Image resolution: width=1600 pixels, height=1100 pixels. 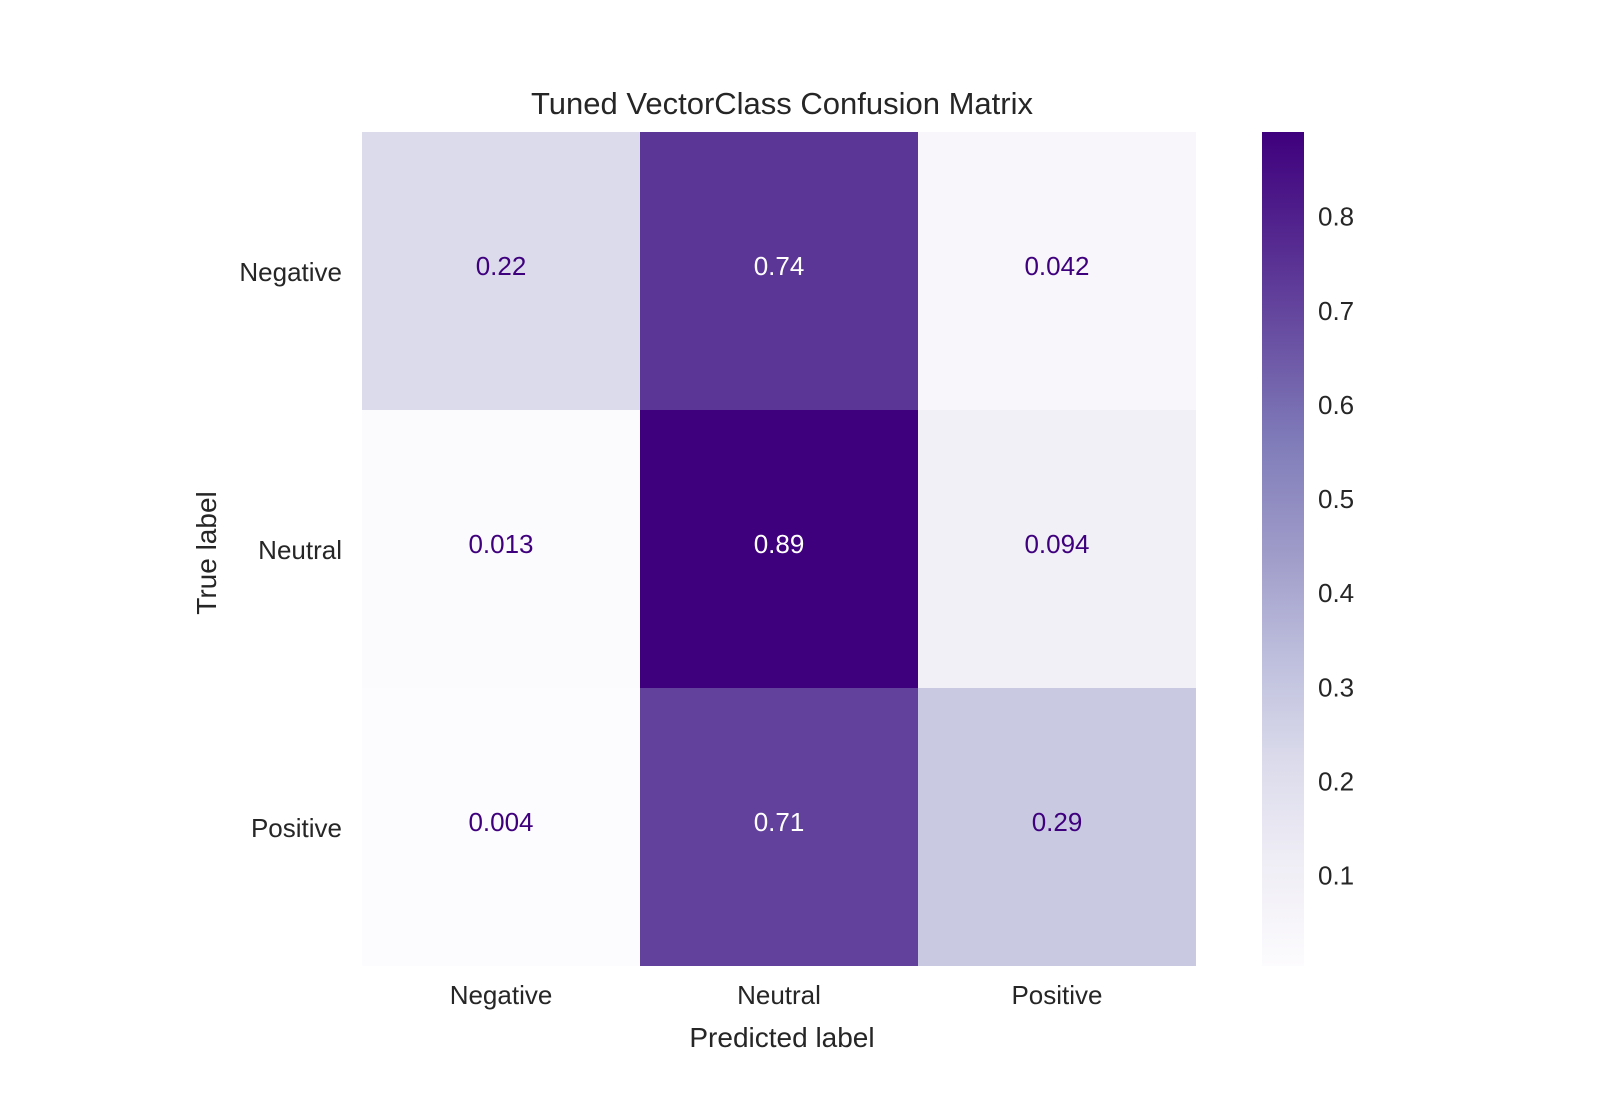 What do you see at coordinates (1057, 822) in the screenshot?
I see `cell-value-label-r2-c2: 0.29` at bounding box center [1057, 822].